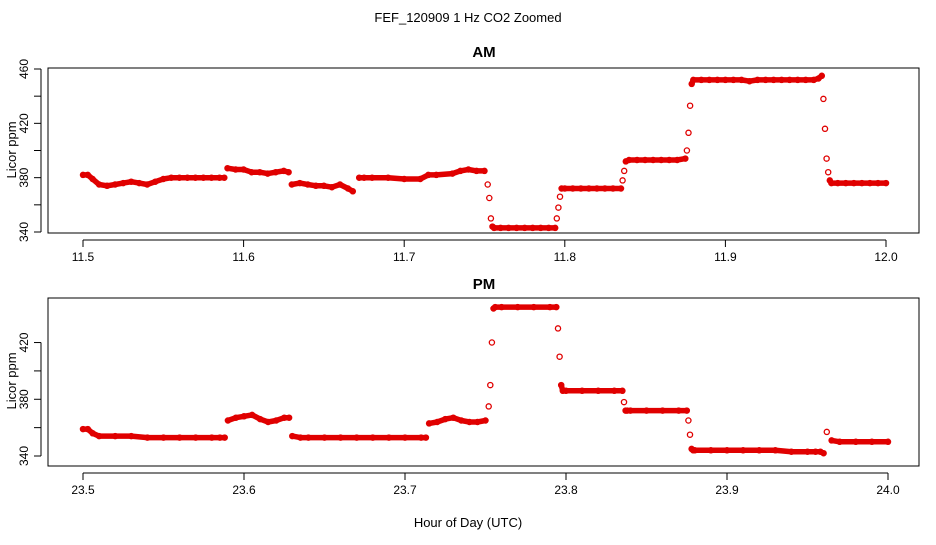  Describe the element at coordinates (566, 490) in the screenshot. I see `x-tick-label: 23.8` at that location.